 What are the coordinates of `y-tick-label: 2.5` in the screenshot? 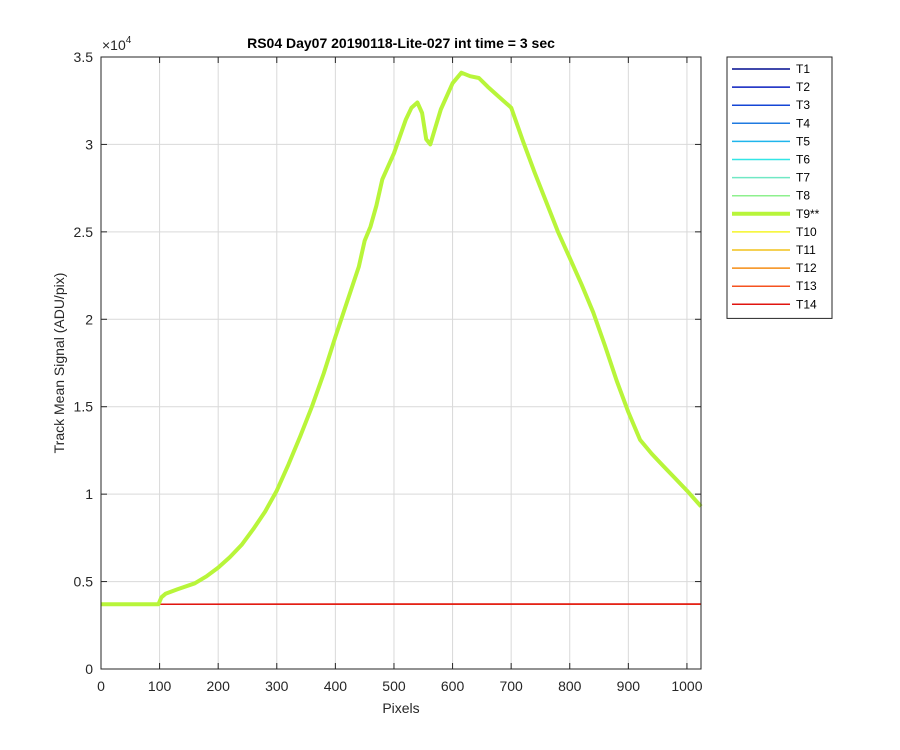 It's located at (84, 232).